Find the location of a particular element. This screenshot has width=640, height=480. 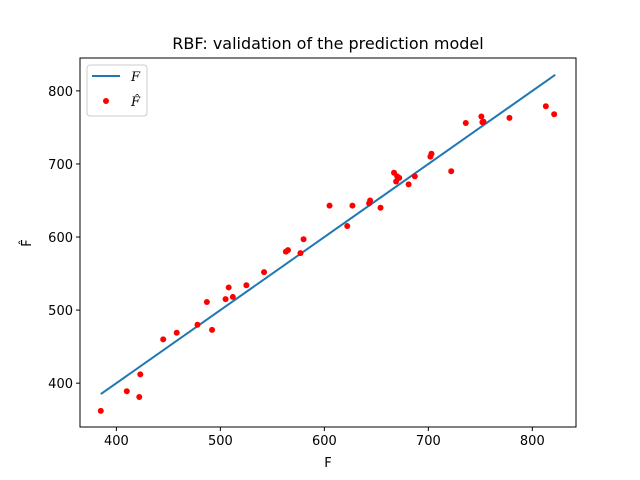

y-tick-label: 800 is located at coordinates (60, 92).